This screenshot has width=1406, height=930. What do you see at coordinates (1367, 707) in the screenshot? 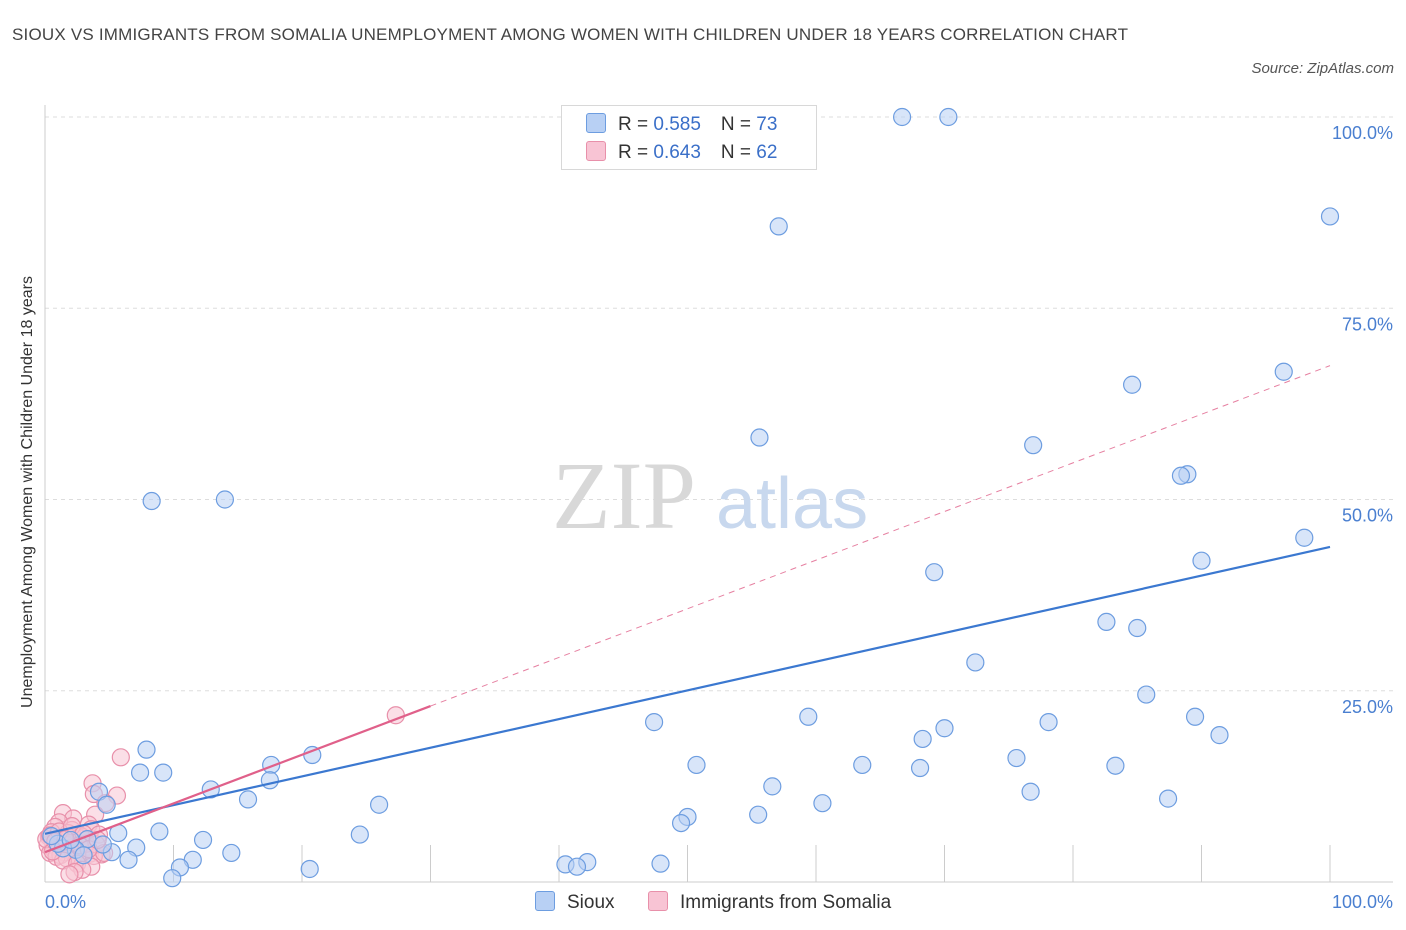
I see `y-tick-label: 25.0%` at bounding box center [1367, 707].